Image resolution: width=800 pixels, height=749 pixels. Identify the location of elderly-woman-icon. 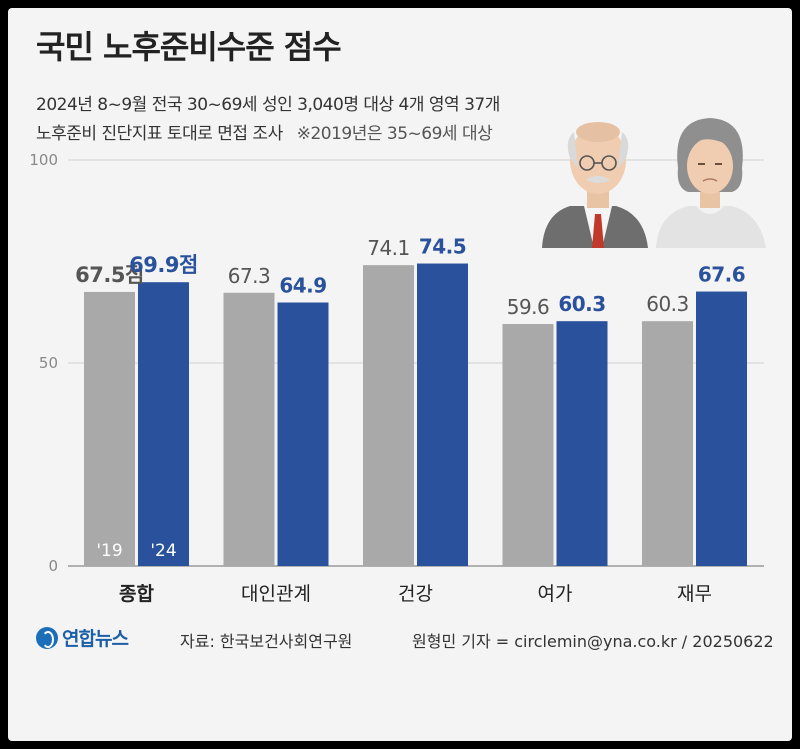
(711, 183).